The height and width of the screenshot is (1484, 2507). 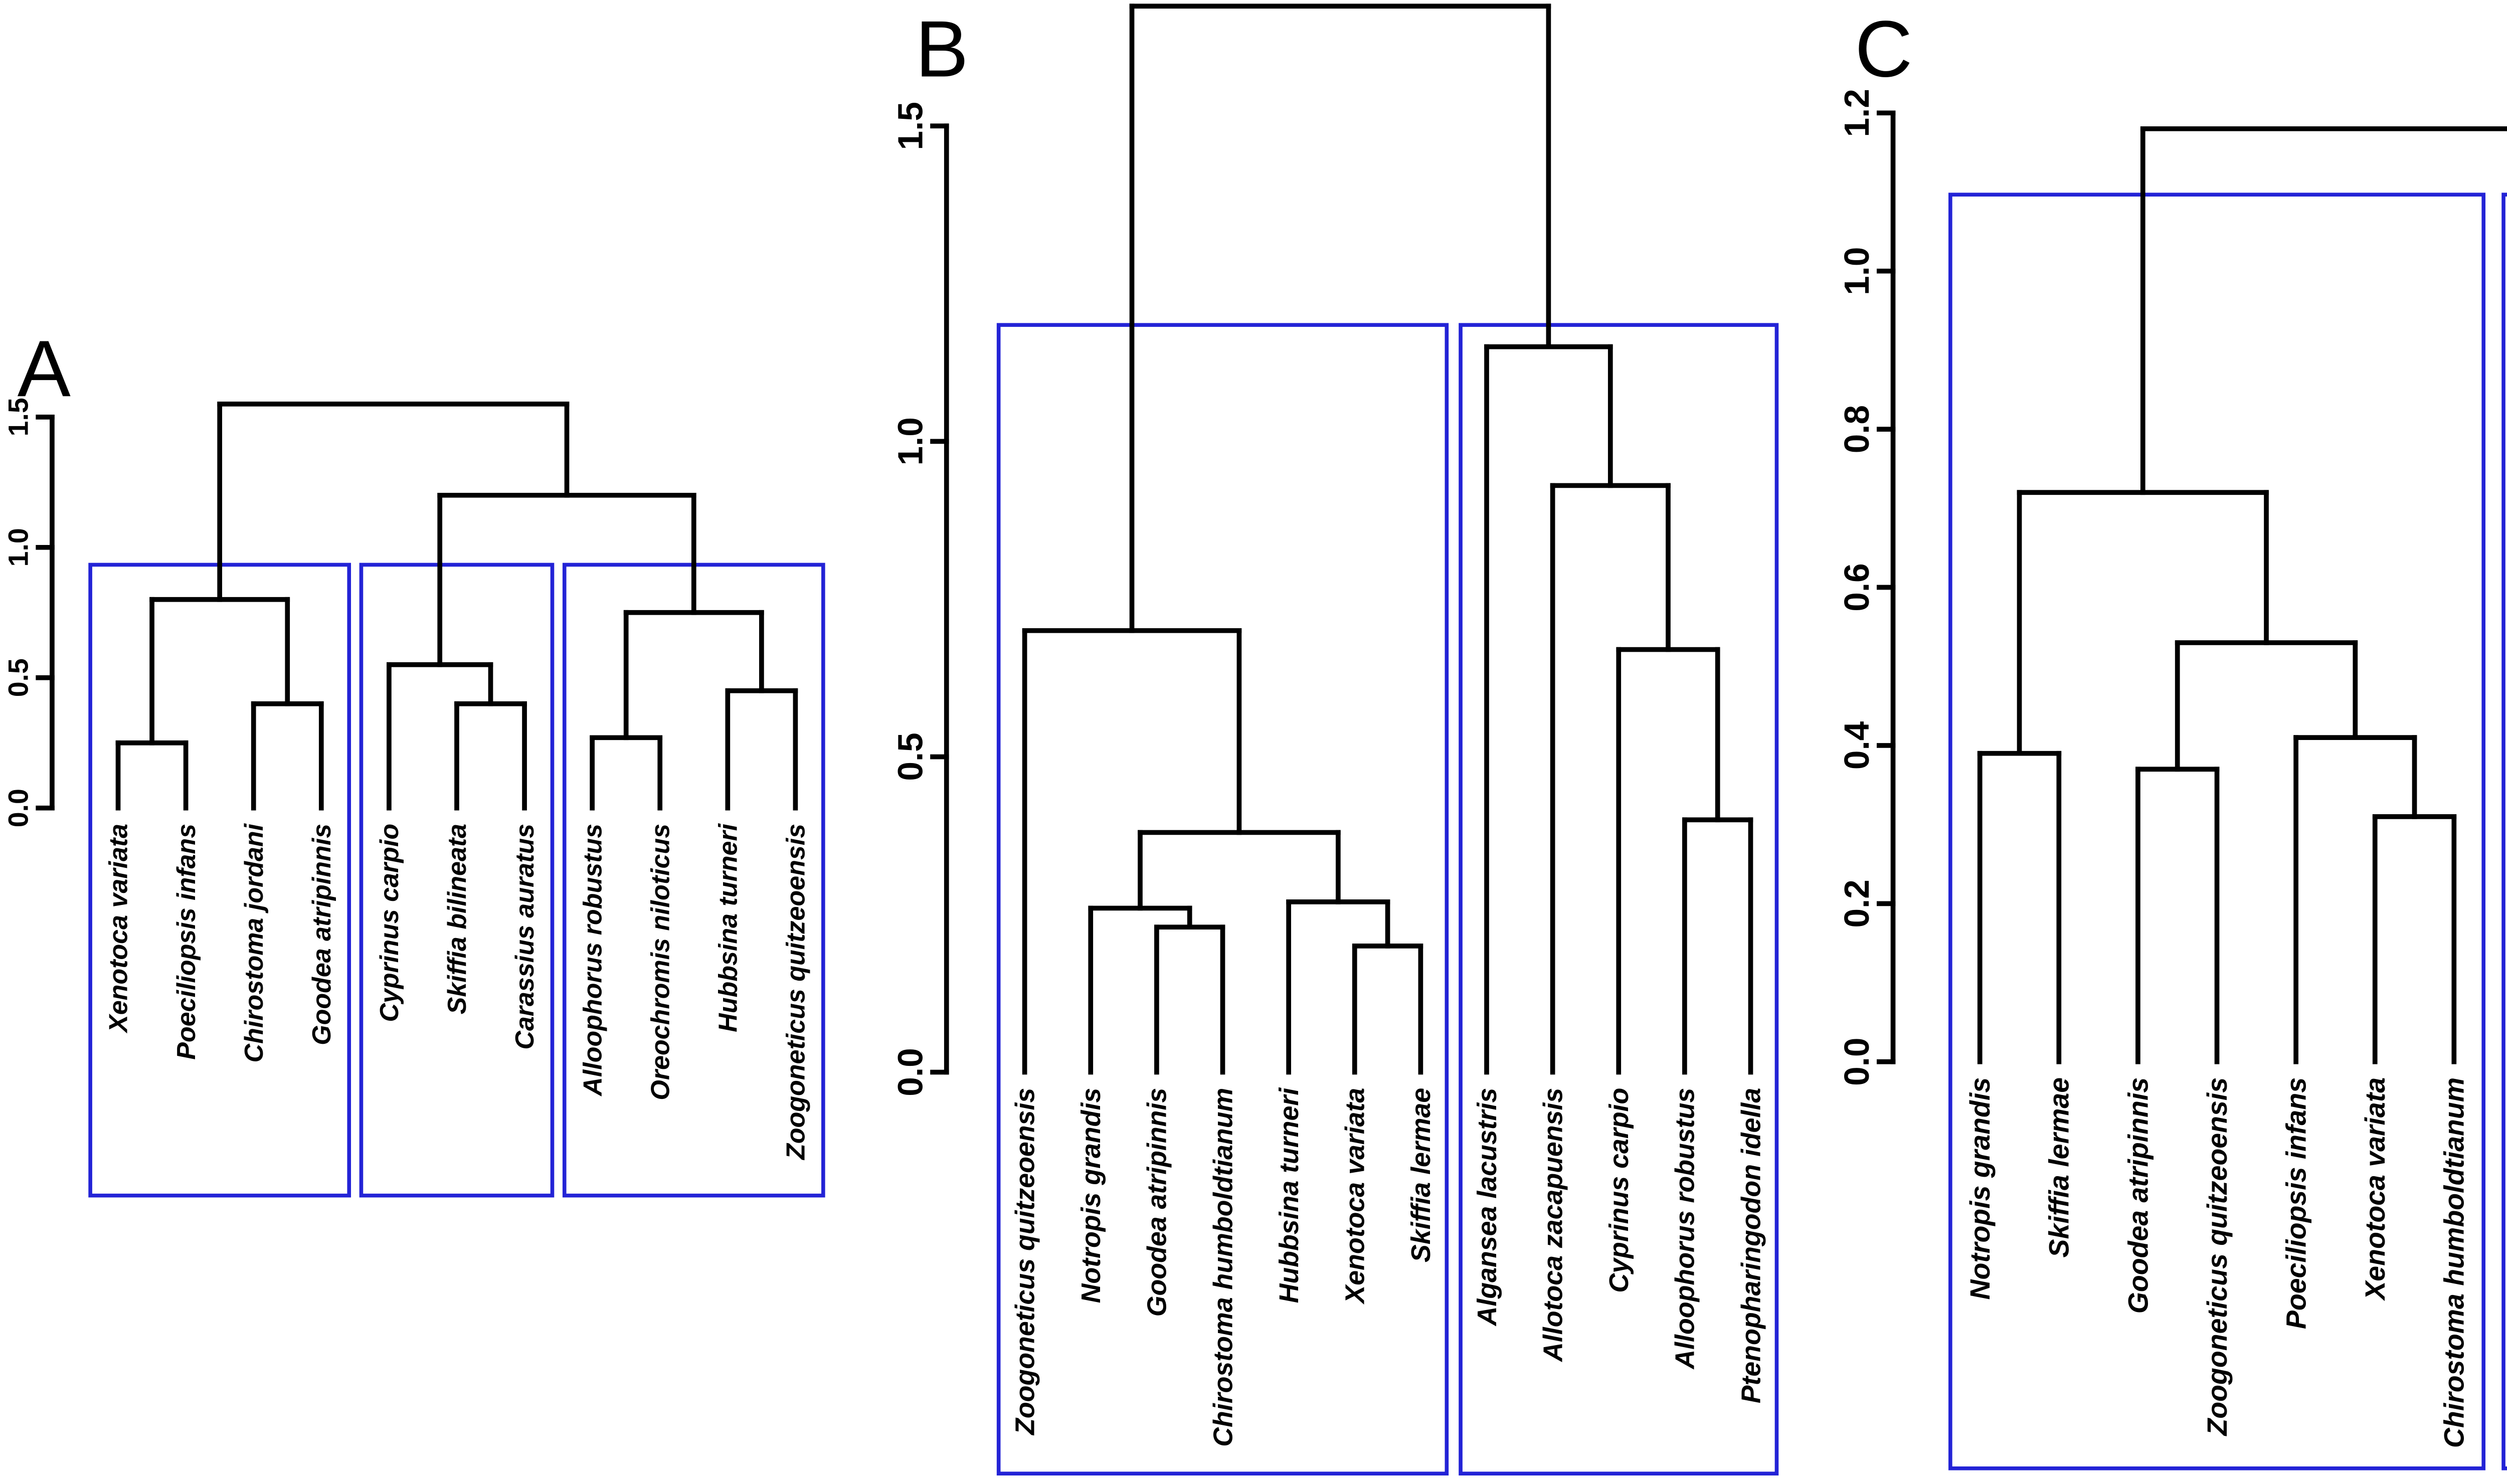 I want to click on axis-tick-label: 0.2, so click(x=1856, y=903).